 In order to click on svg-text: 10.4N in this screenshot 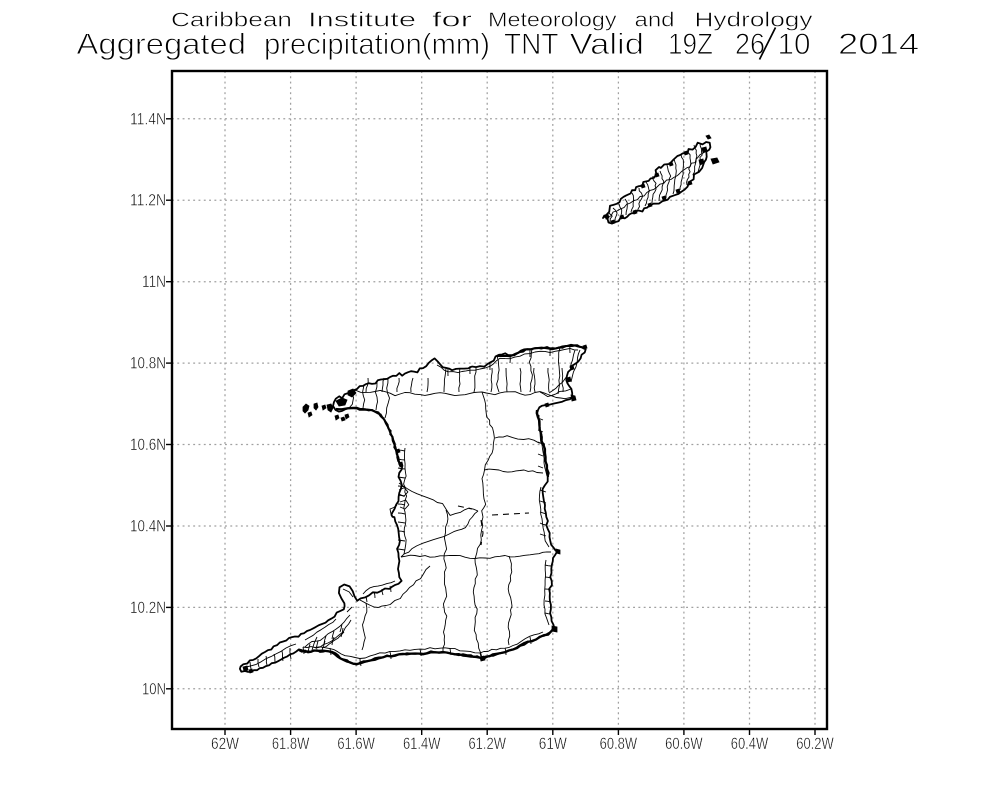, I will do `click(148, 526)`.